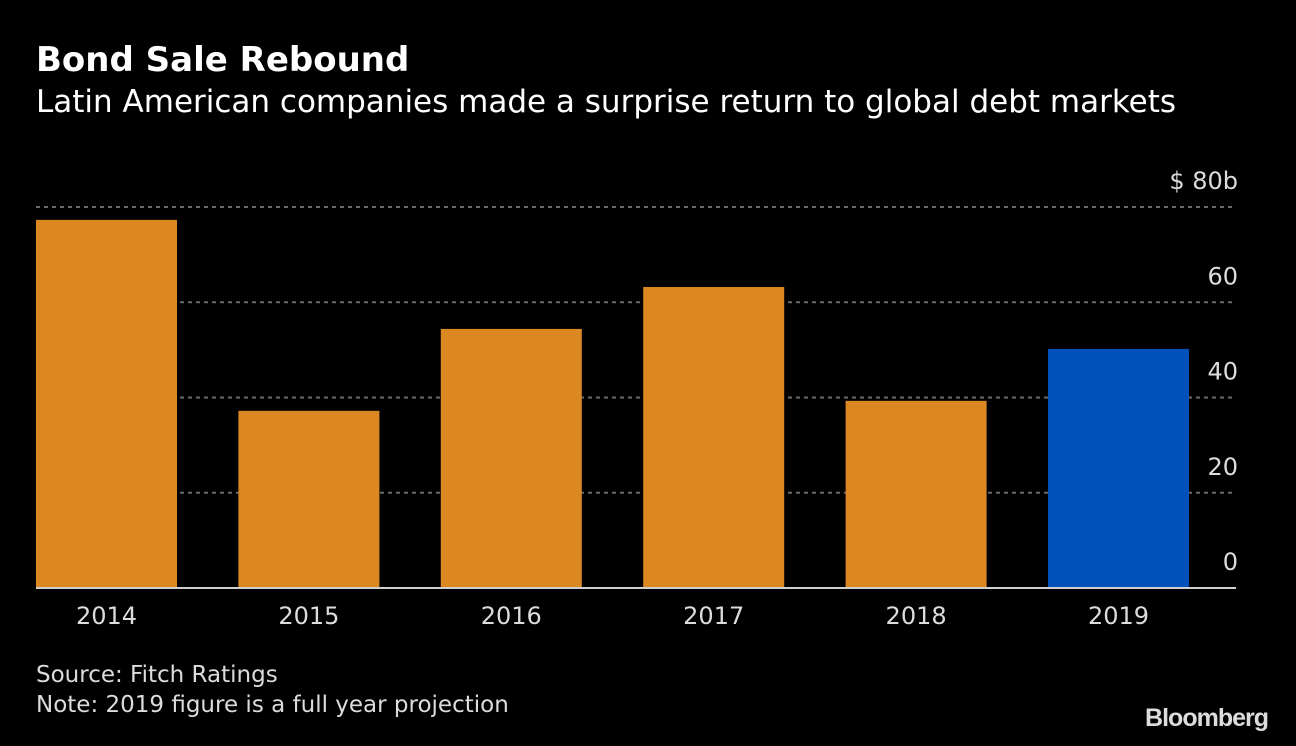 The image size is (1296, 746). I want to click on x-tick-label: 2016, so click(511, 616).